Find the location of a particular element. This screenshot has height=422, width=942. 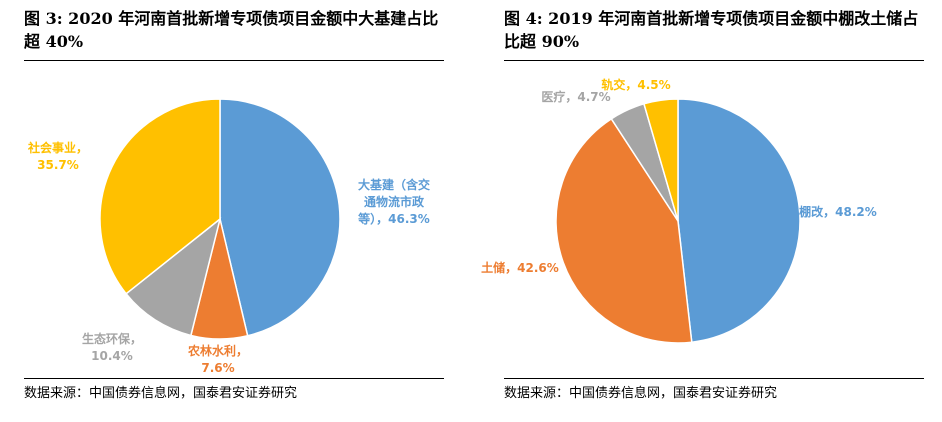

chart-title: 图 3: 2020 年河南首批新增专项债项目金额中大基建占比超 40% is located at coordinates (231, 30).